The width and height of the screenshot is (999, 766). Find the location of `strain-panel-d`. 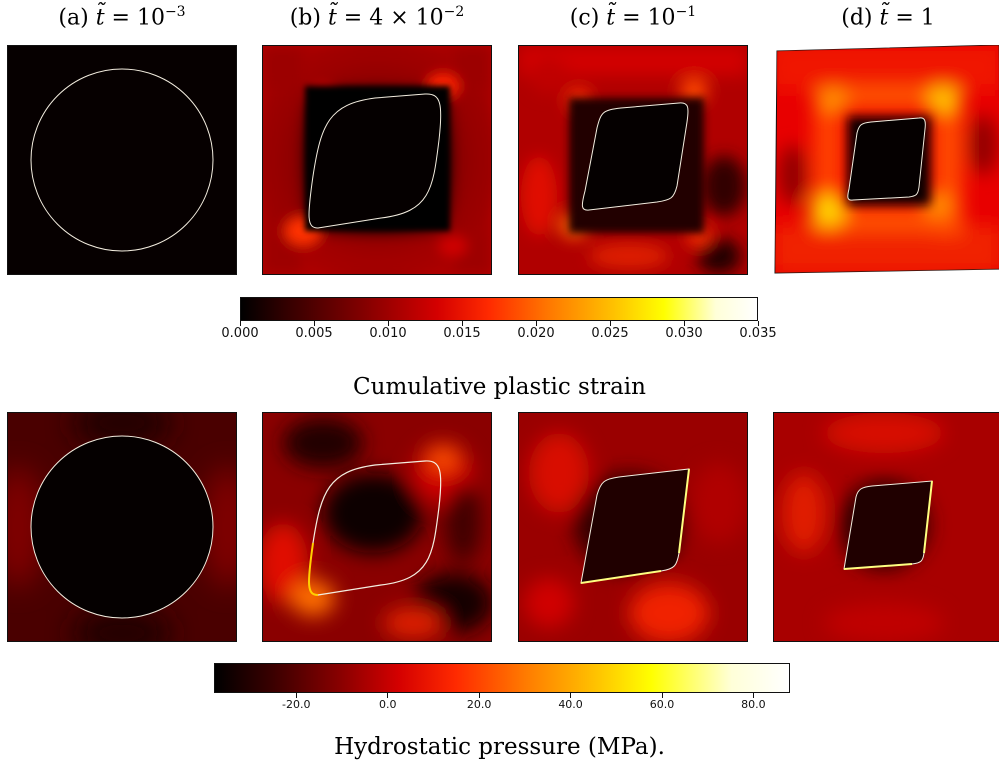

strain-panel-d is located at coordinates (886, 160).